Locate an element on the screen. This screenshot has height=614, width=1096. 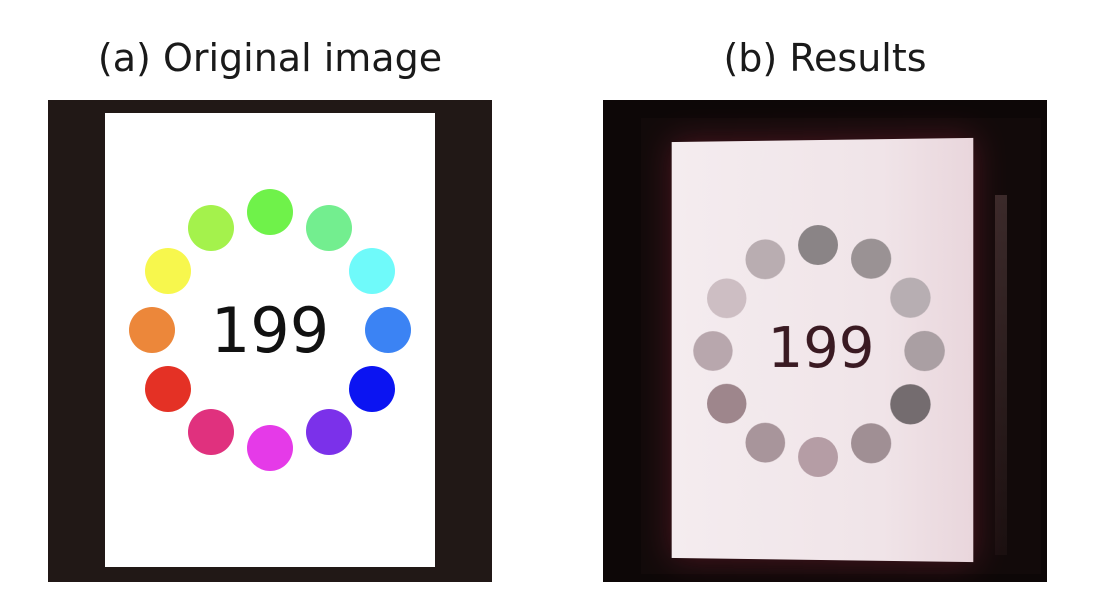
original-number: 199 is located at coordinates (270, 330).